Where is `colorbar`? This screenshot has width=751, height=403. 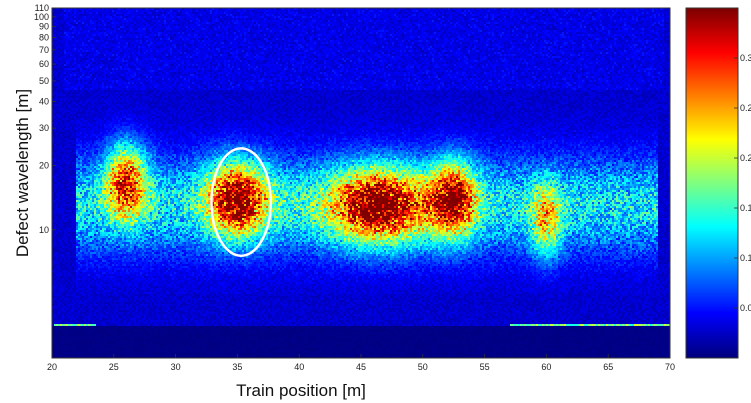 colorbar is located at coordinates (712, 183).